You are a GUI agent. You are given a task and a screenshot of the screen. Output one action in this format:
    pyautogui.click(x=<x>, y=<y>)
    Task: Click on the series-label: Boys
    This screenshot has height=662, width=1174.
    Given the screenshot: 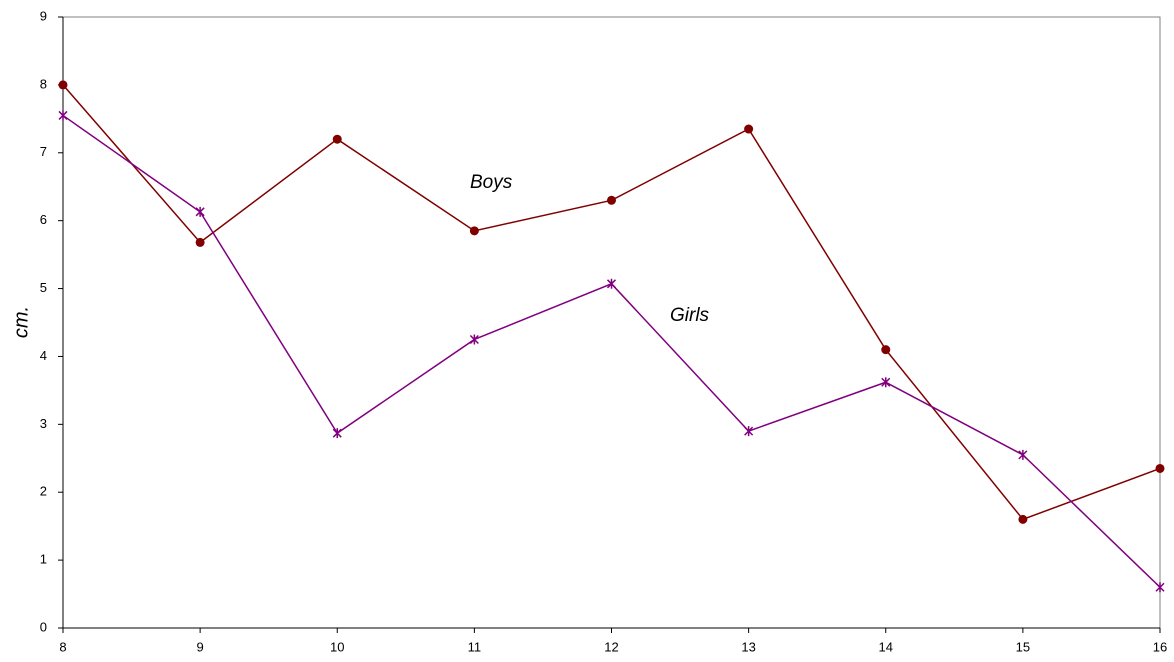 What is the action you would take?
    pyautogui.click(x=491, y=182)
    